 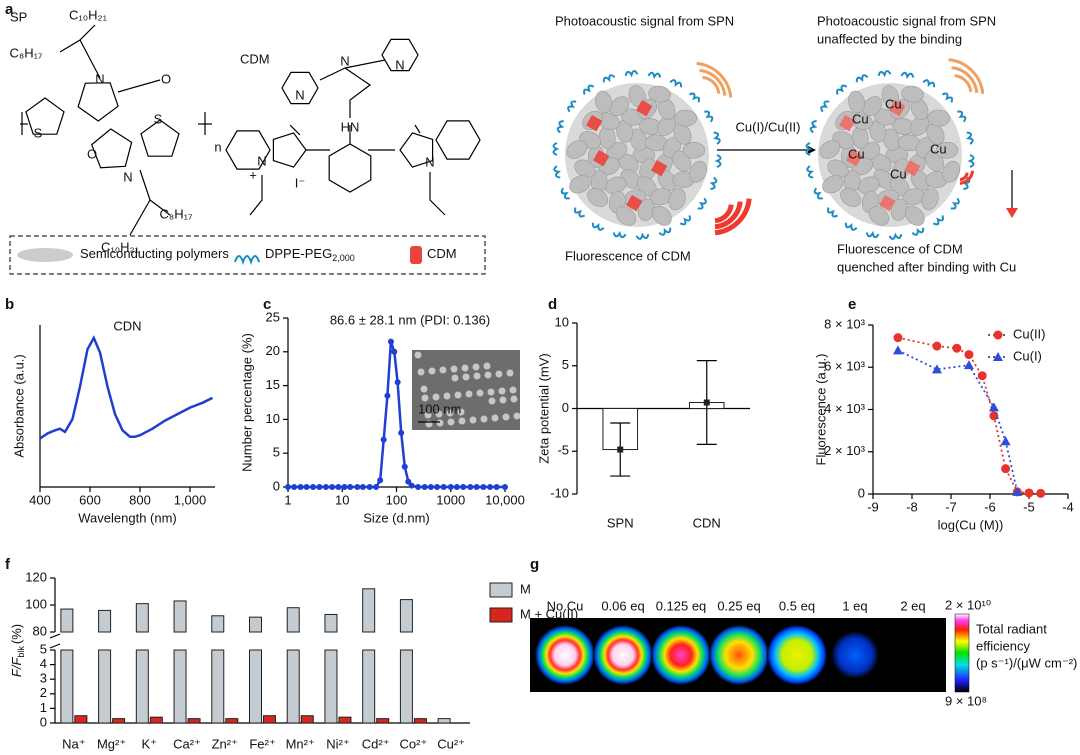 What do you see at coordinates (912, 605) in the screenshot?
I see `imaging-label: 2 eq` at bounding box center [912, 605].